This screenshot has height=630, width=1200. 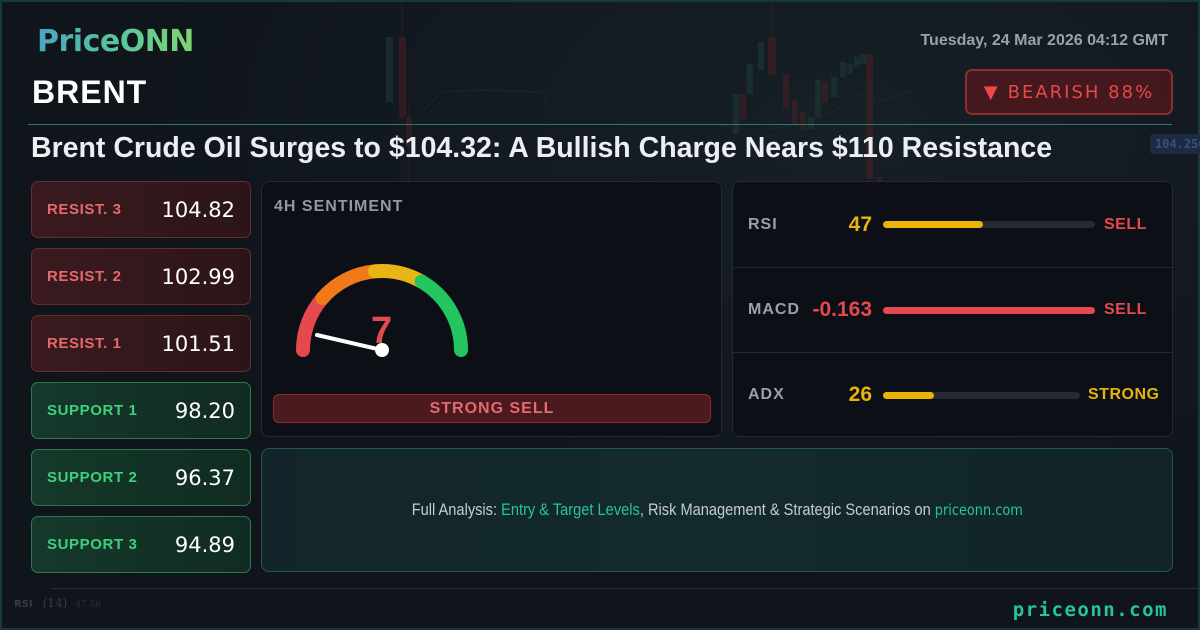 I want to click on indicator-name: ADX, so click(x=766, y=394).